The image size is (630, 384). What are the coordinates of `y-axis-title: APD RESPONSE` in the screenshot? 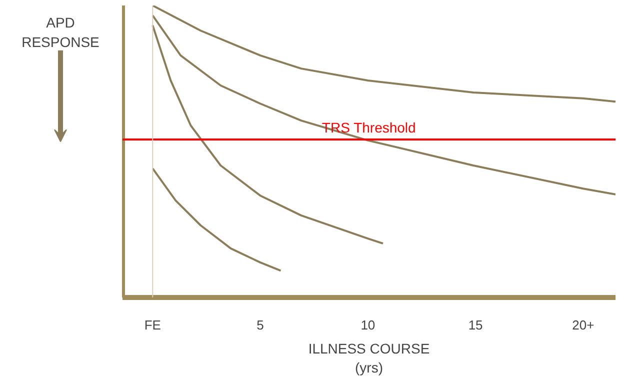 It's located at (61, 32).